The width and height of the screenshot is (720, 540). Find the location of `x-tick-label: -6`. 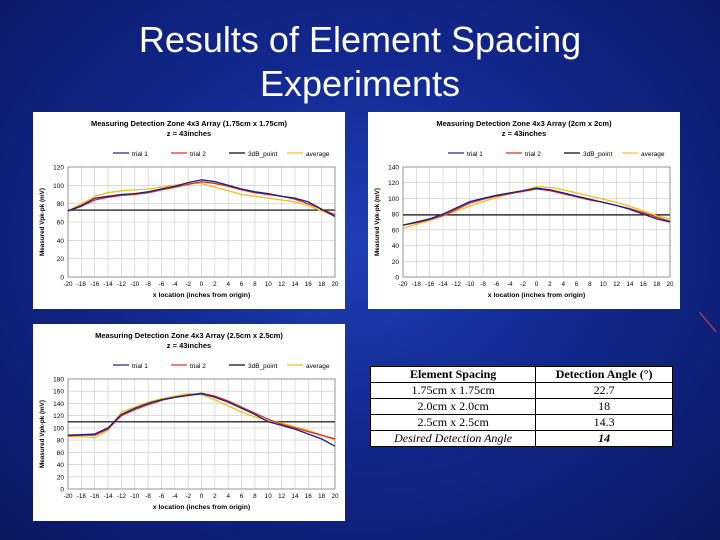

x-tick-label: -6 is located at coordinates (497, 284).